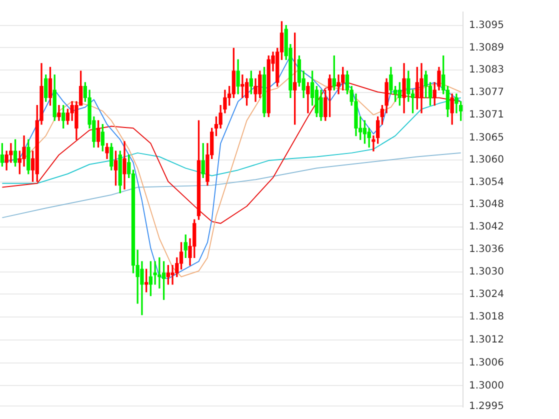 The width and height of the screenshot is (559, 419). Describe the element at coordinates (486, 48) in the screenshot. I see `y-tick-label: 1.3089` at that location.